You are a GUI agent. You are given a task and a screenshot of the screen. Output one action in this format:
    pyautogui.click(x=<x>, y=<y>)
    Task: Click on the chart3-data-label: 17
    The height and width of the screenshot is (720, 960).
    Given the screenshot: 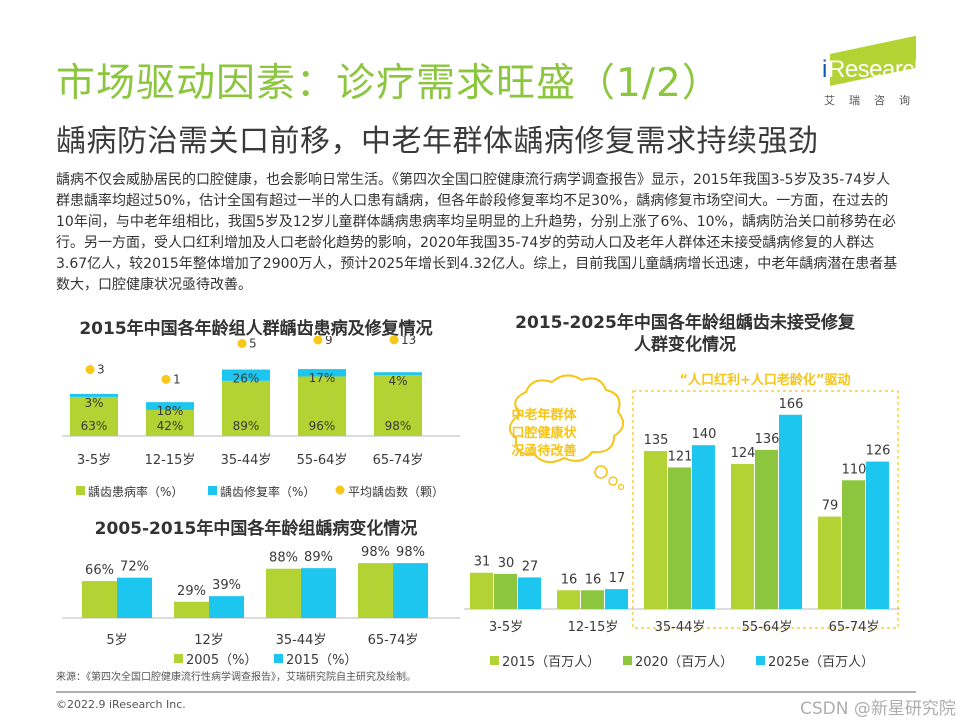 What is the action you would take?
    pyautogui.click(x=617, y=578)
    